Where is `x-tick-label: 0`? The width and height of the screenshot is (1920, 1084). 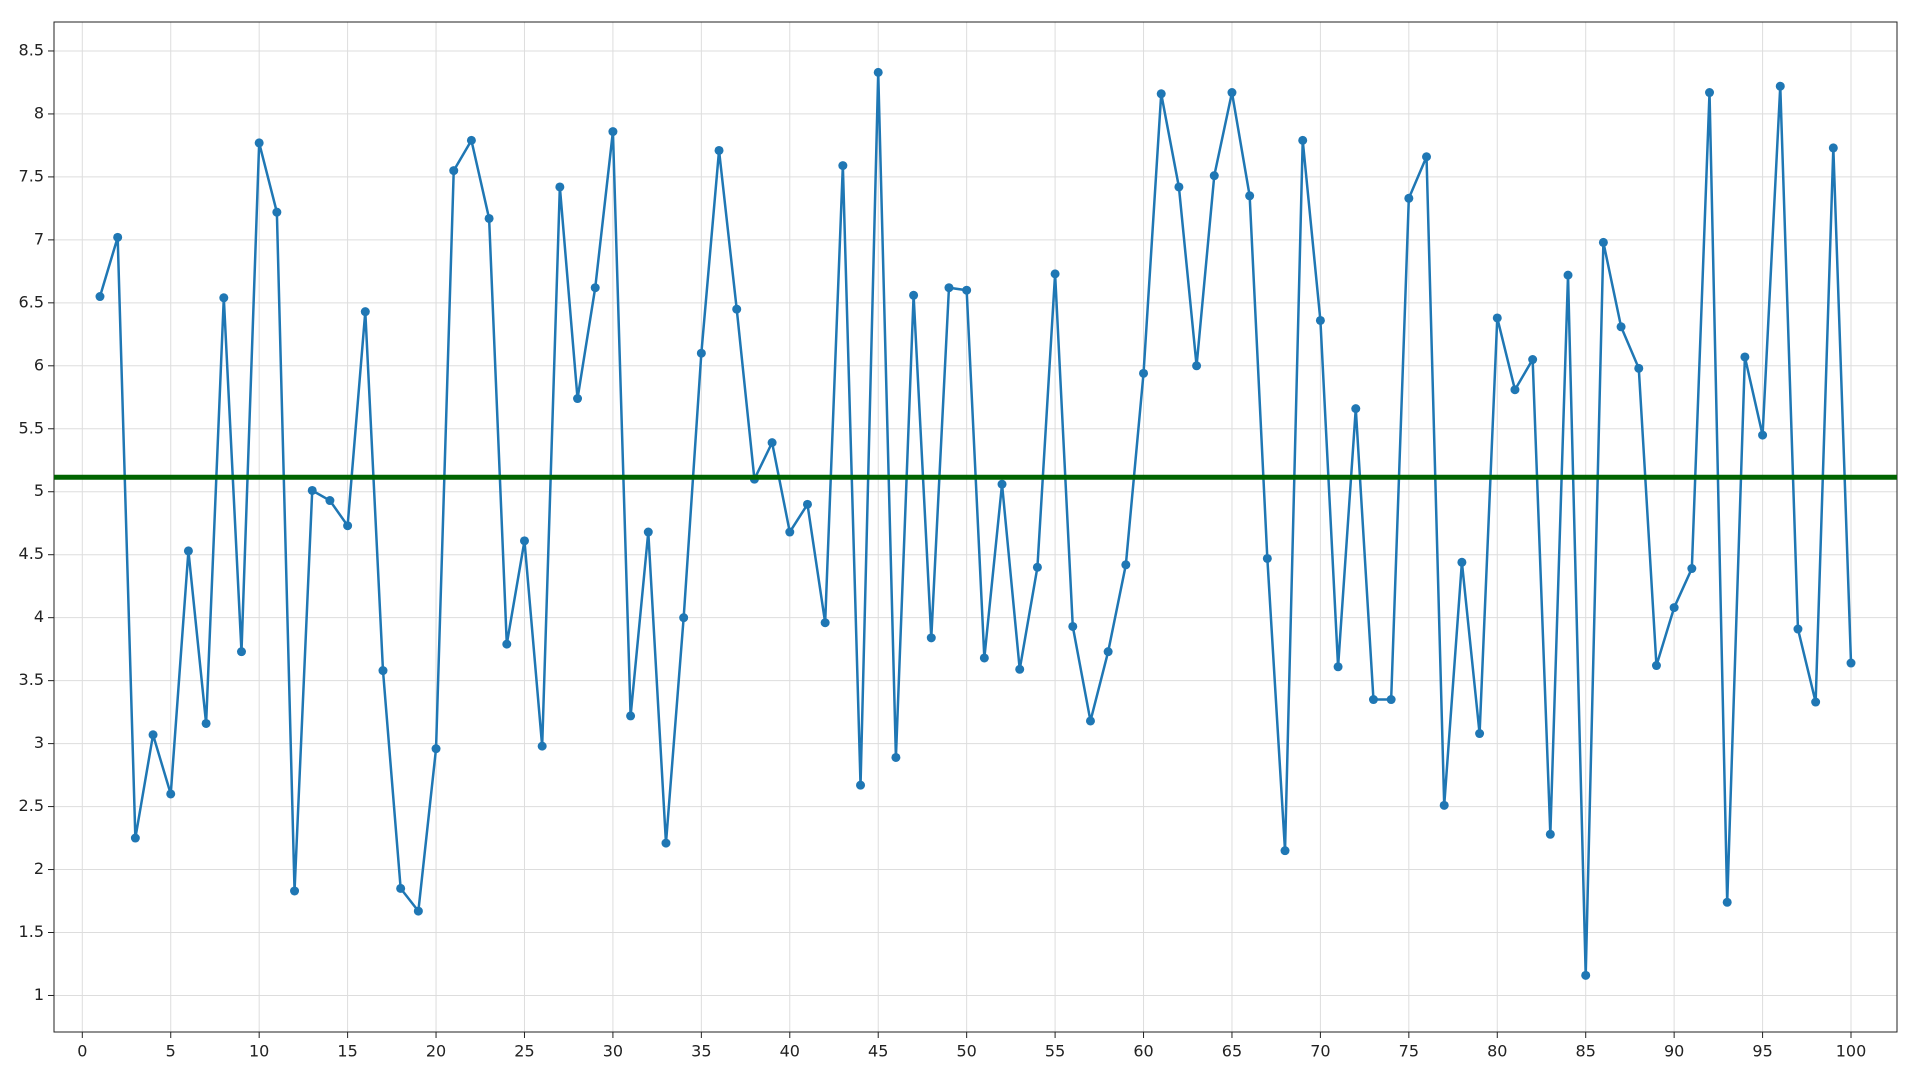 x-tick-label: 0 is located at coordinates (82, 1051).